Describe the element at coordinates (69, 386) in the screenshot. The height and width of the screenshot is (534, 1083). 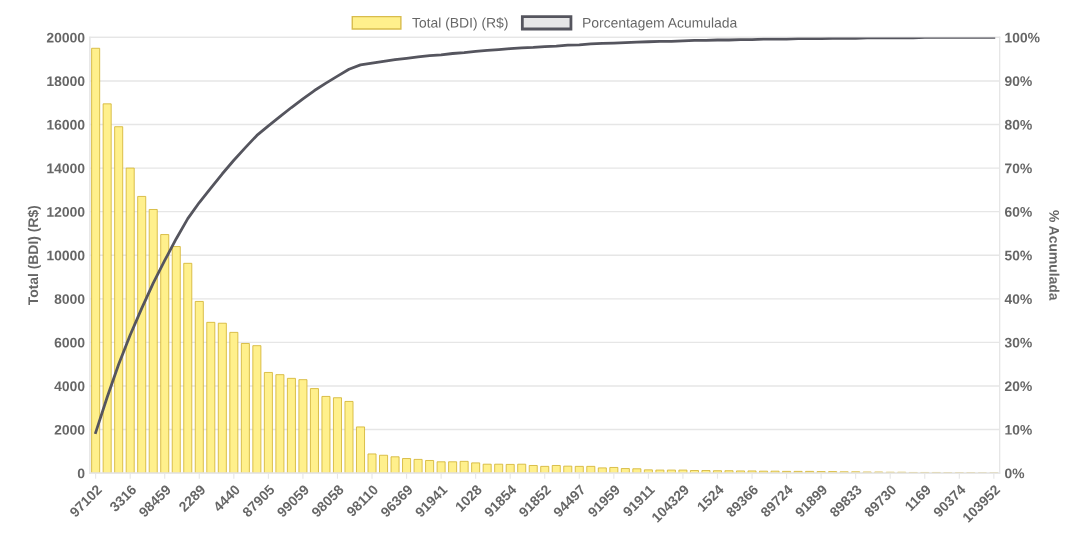
I see `y-tick-label: 4000` at that location.